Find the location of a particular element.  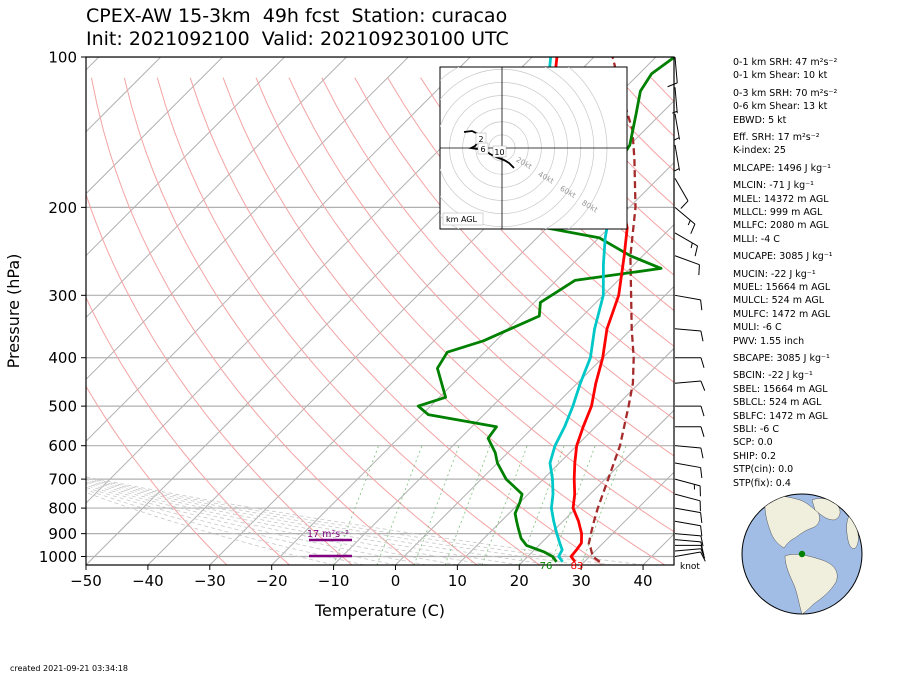

index-line: PWV: 1.55 inch is located at coordinates (769, 341).